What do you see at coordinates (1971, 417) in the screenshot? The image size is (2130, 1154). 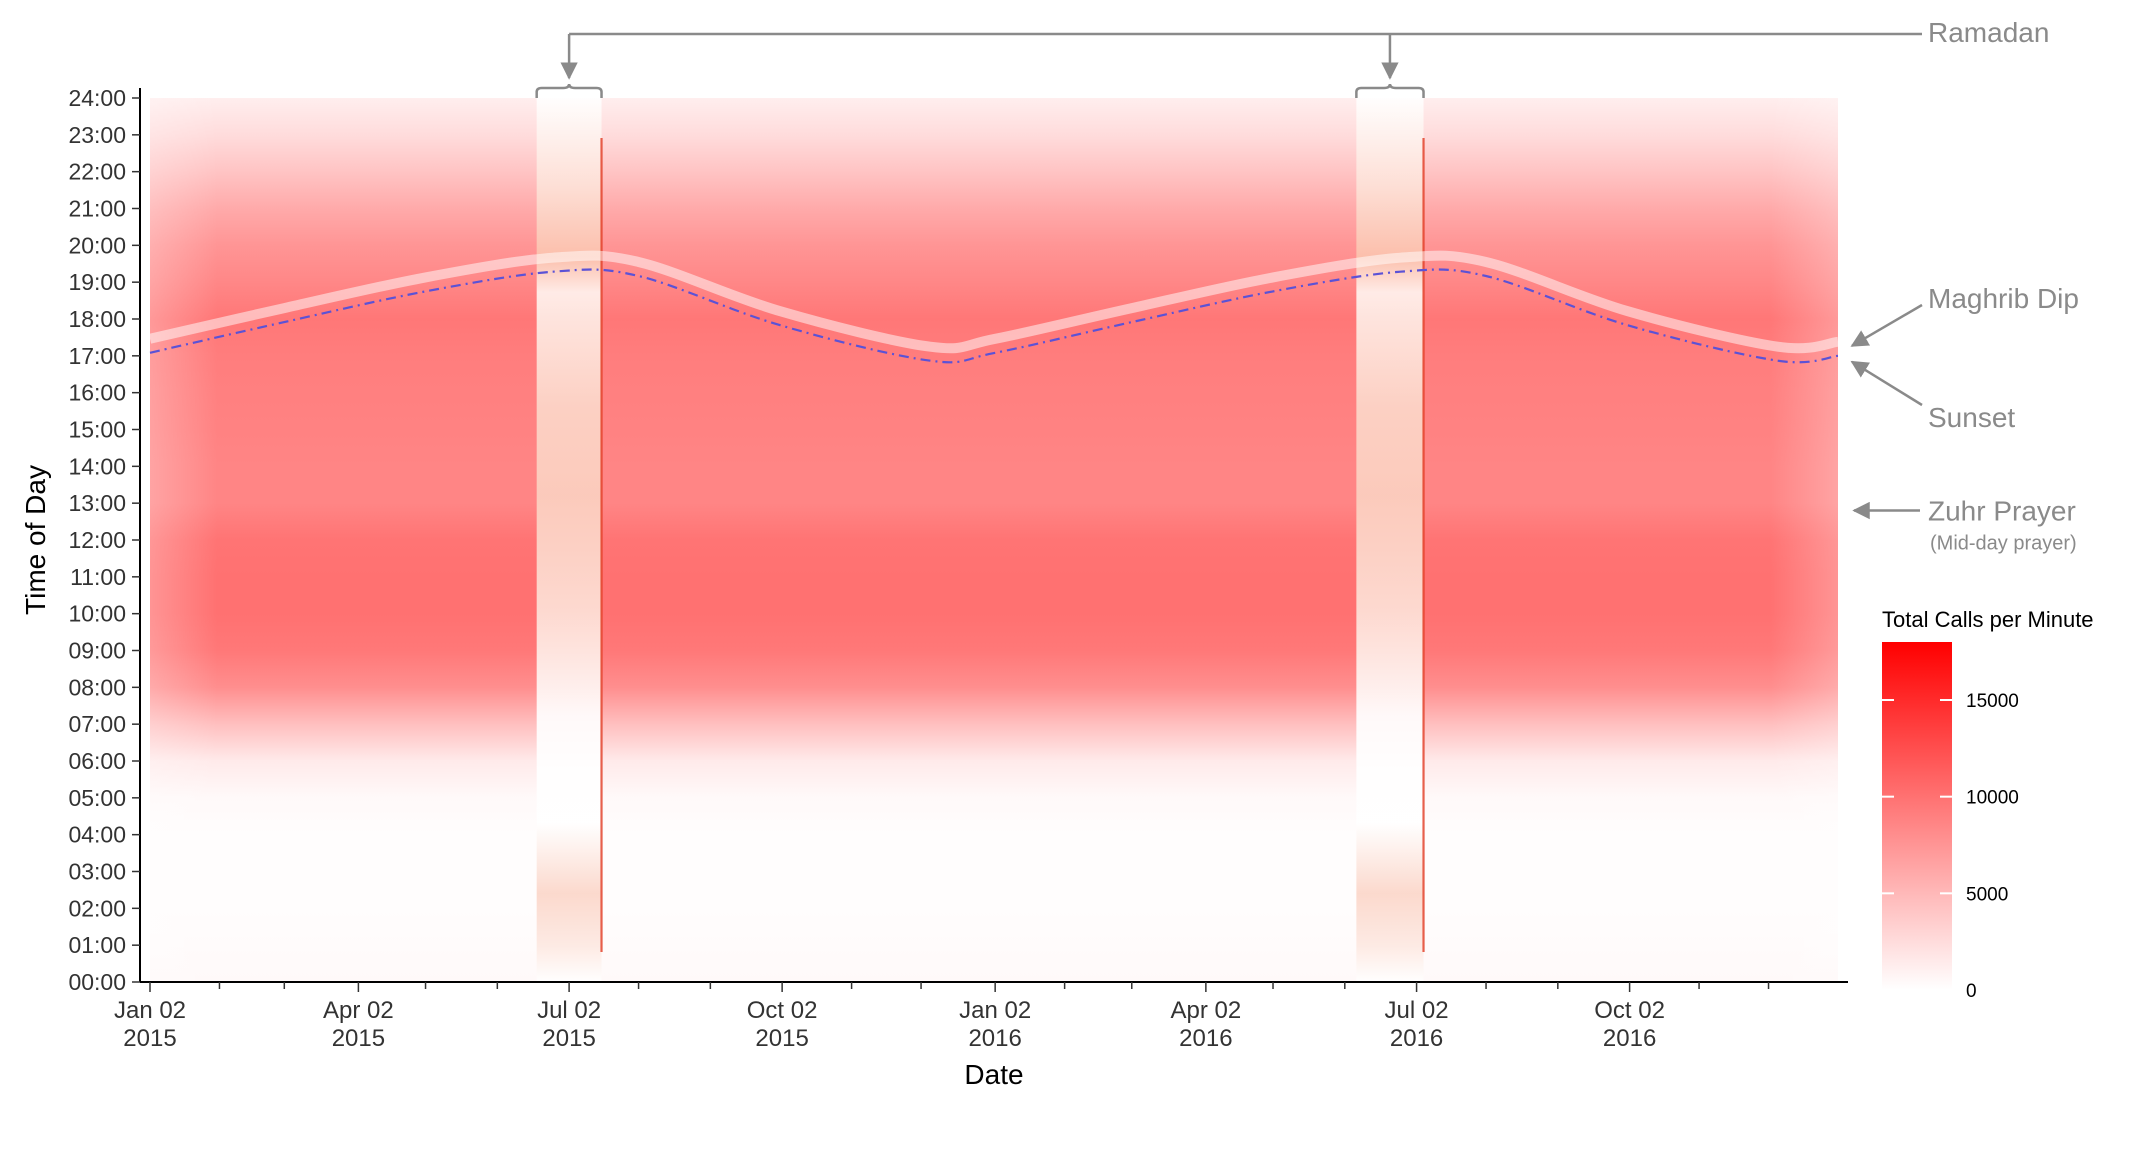 I see `sunset-label: Sunset` at bounding box center [1971, 417].